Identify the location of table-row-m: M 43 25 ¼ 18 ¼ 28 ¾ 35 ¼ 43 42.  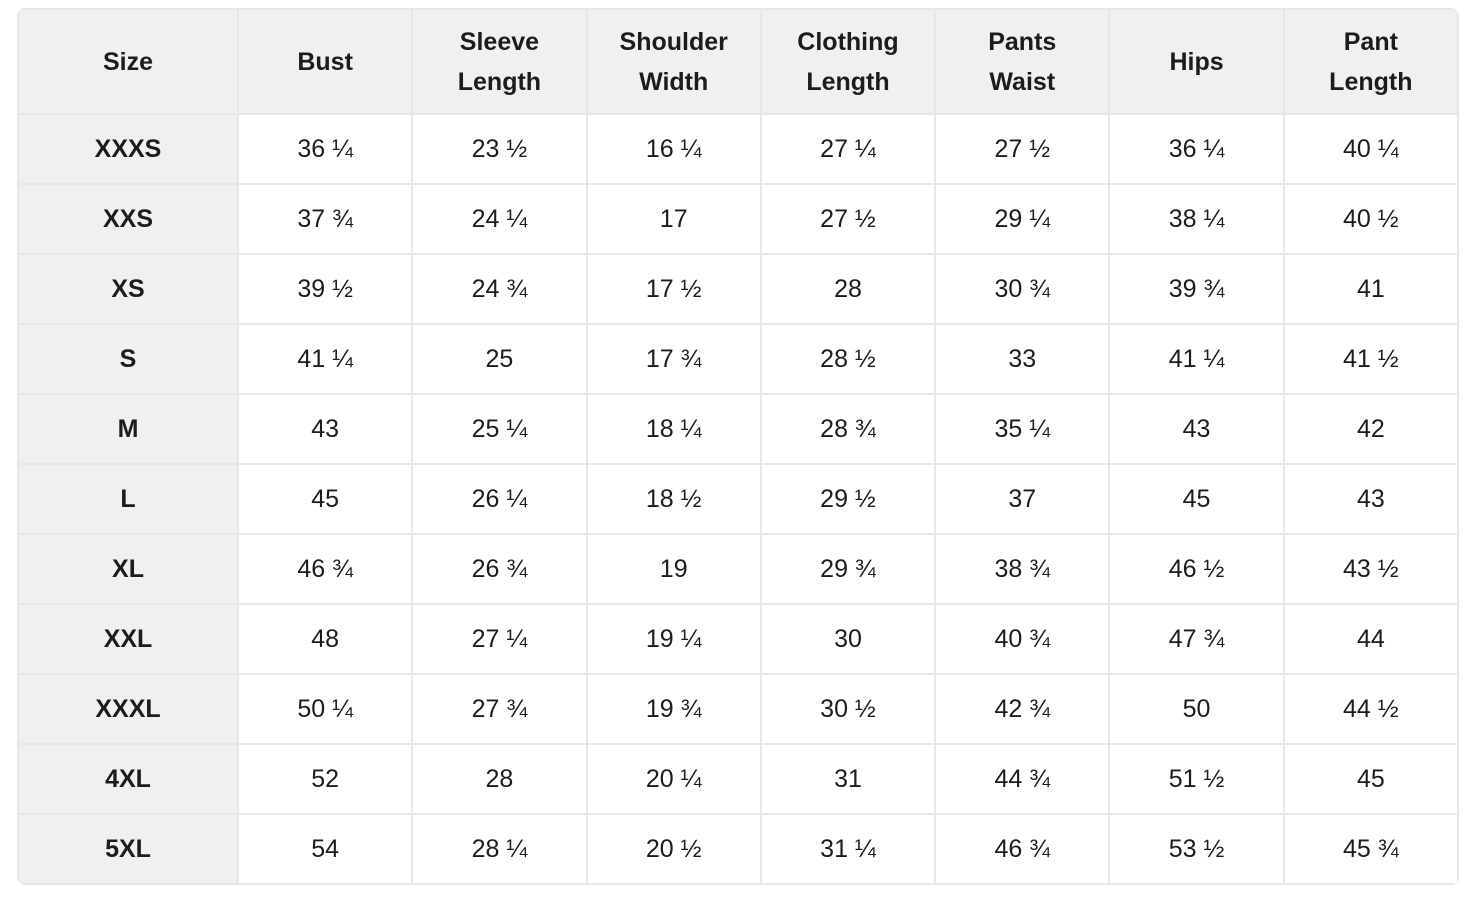
(738, 429).